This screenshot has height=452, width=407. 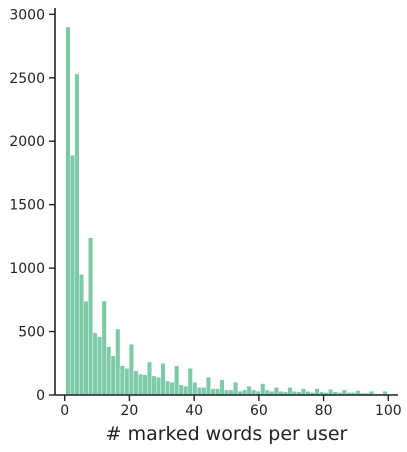 I want to click on x-tick-label: 20, so click(x=130, y=411).